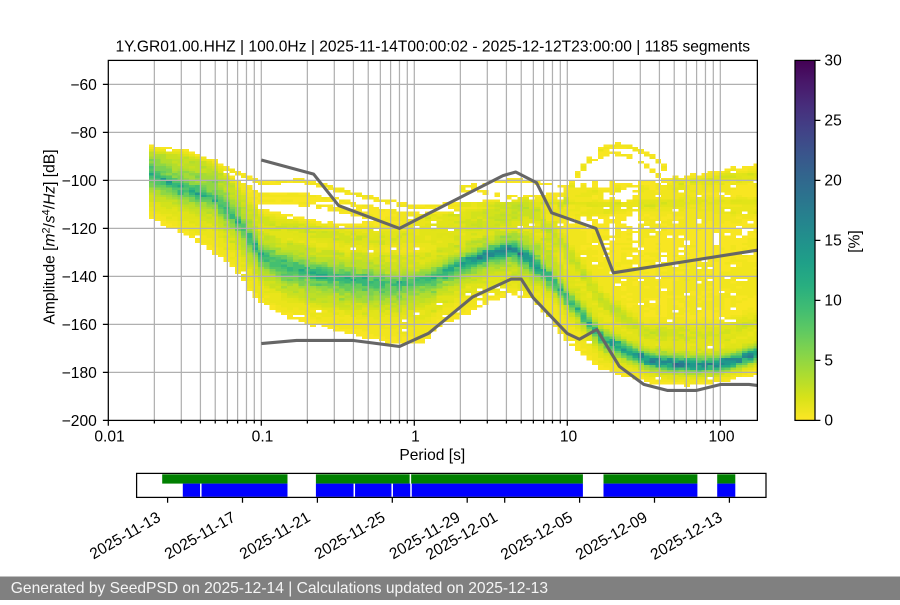 The height and width of the screenshot is (605, 900). I want to click on svg-text: 30, so click(833, 61).